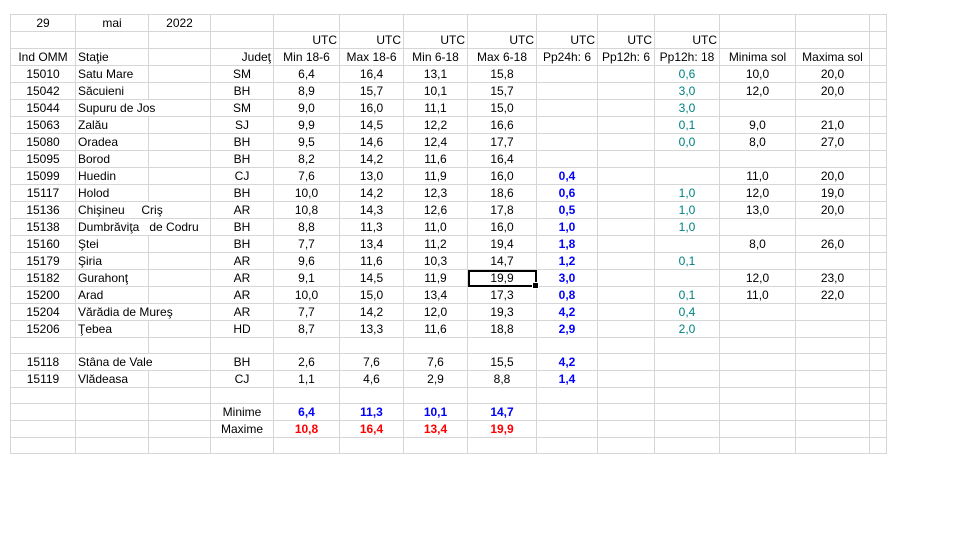 The height and width of the screenshot is (540, 960). I want to click on value-cell: 8,0, so click(757, 142).